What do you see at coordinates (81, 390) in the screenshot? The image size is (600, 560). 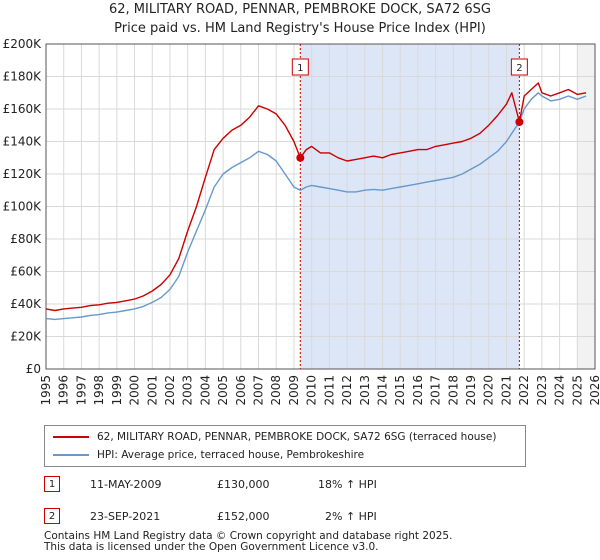 I see `x-tick-label: 1997` at bounding box center [81, 390].